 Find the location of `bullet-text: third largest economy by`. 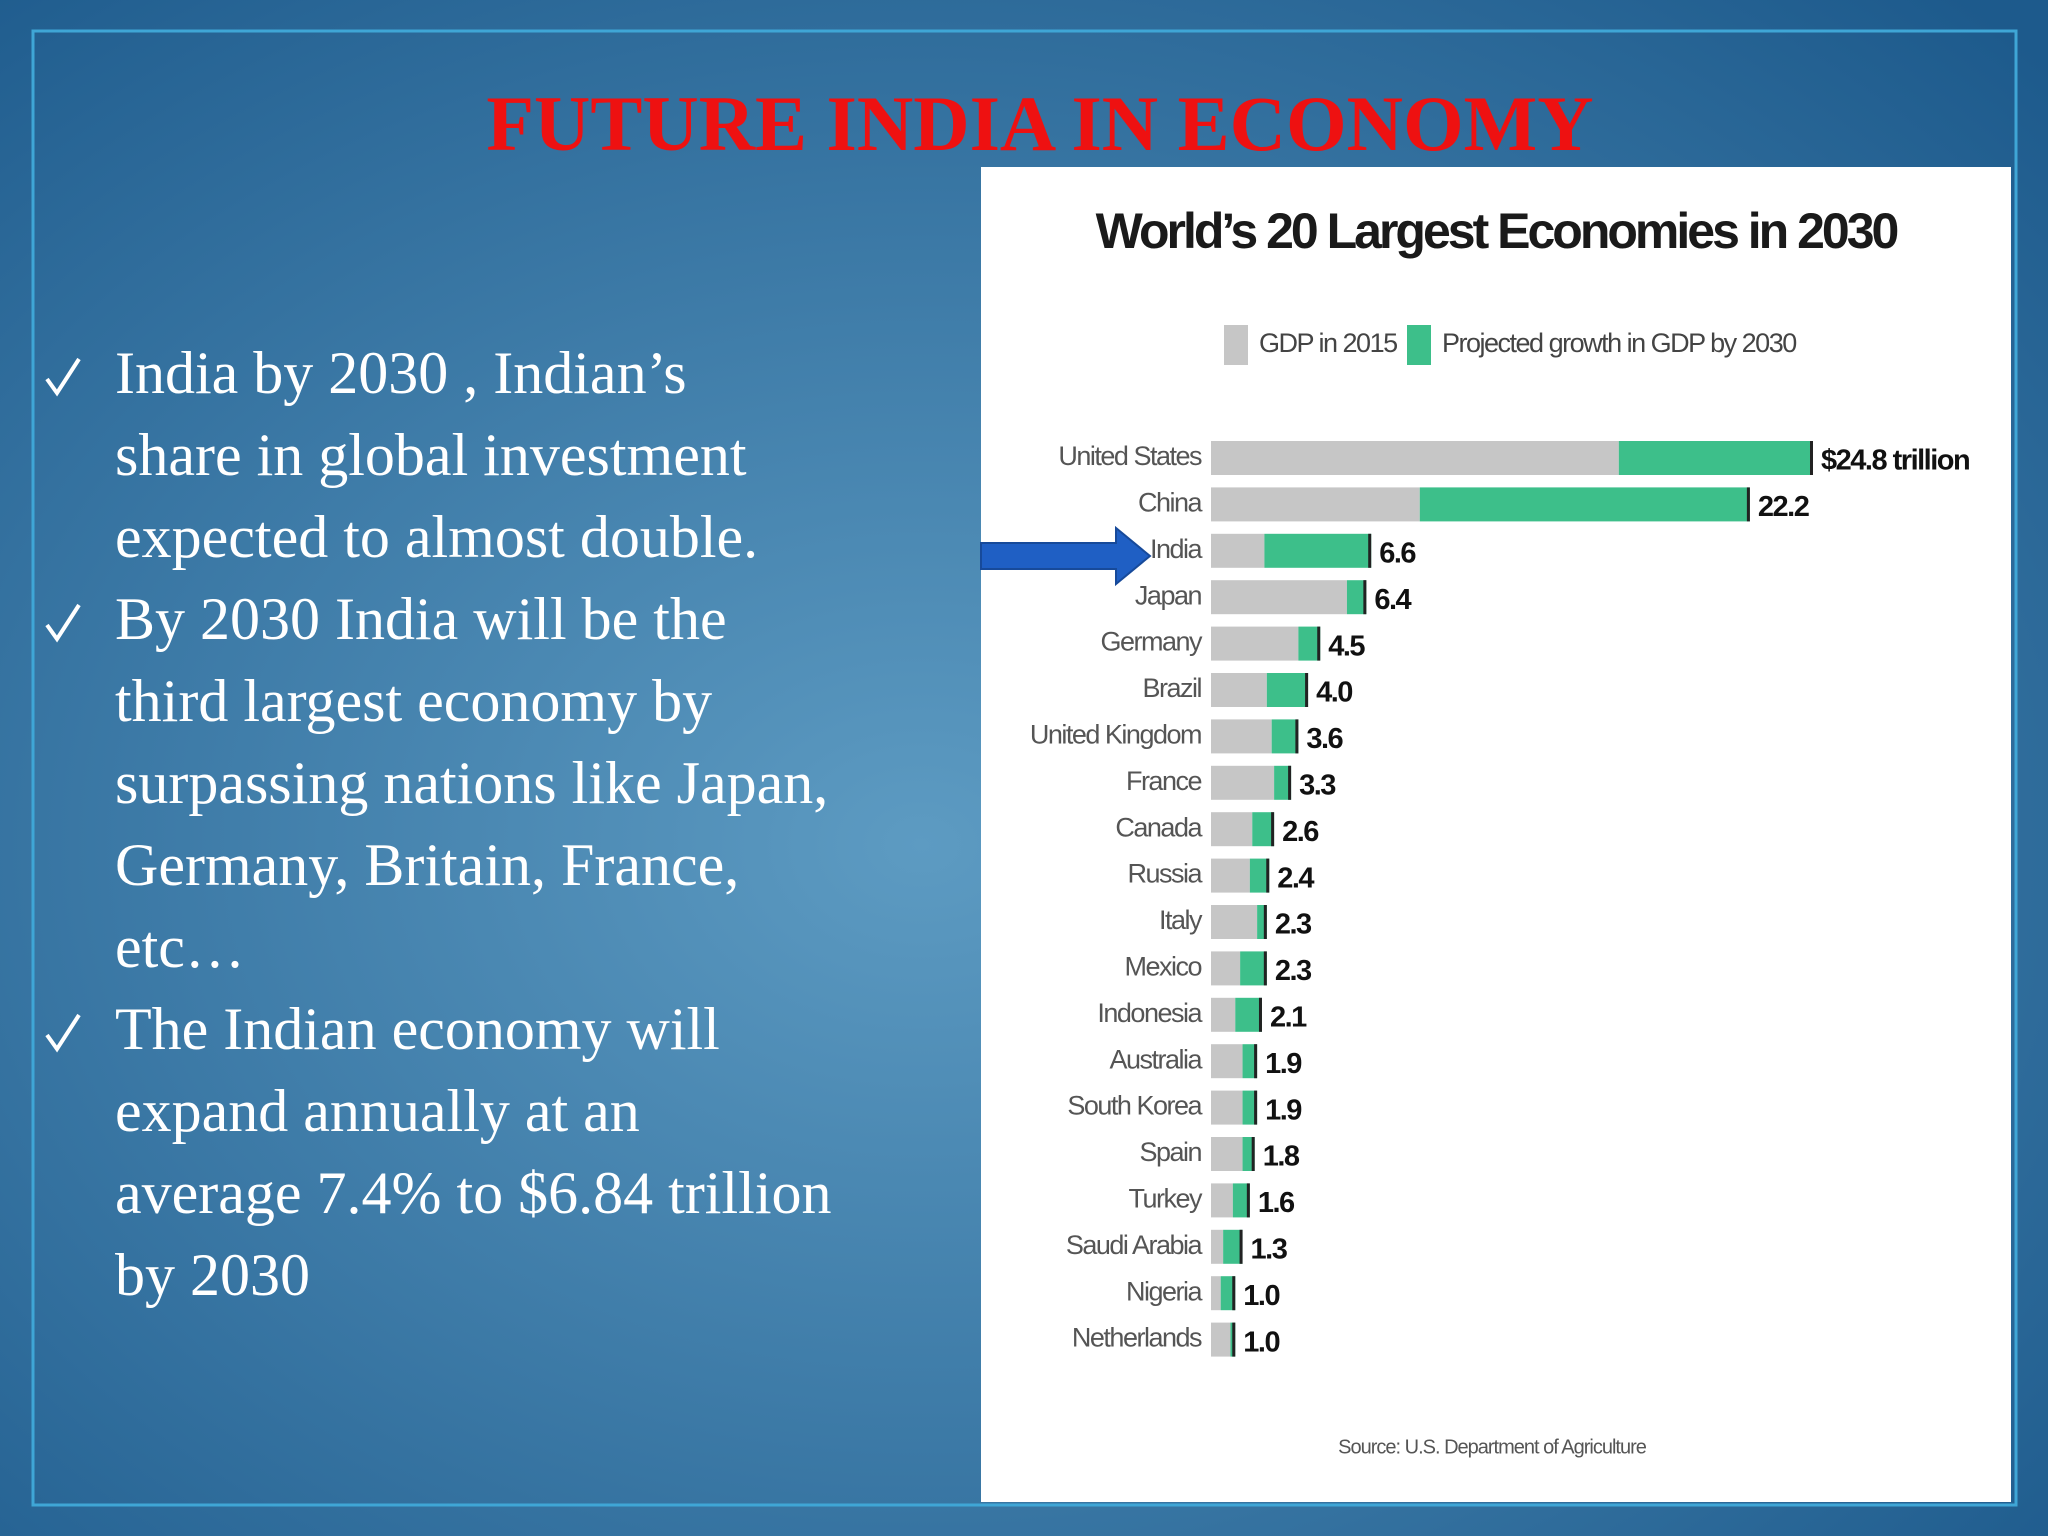

bullet-text: third largest economy by is located at coordinates (413, 701).